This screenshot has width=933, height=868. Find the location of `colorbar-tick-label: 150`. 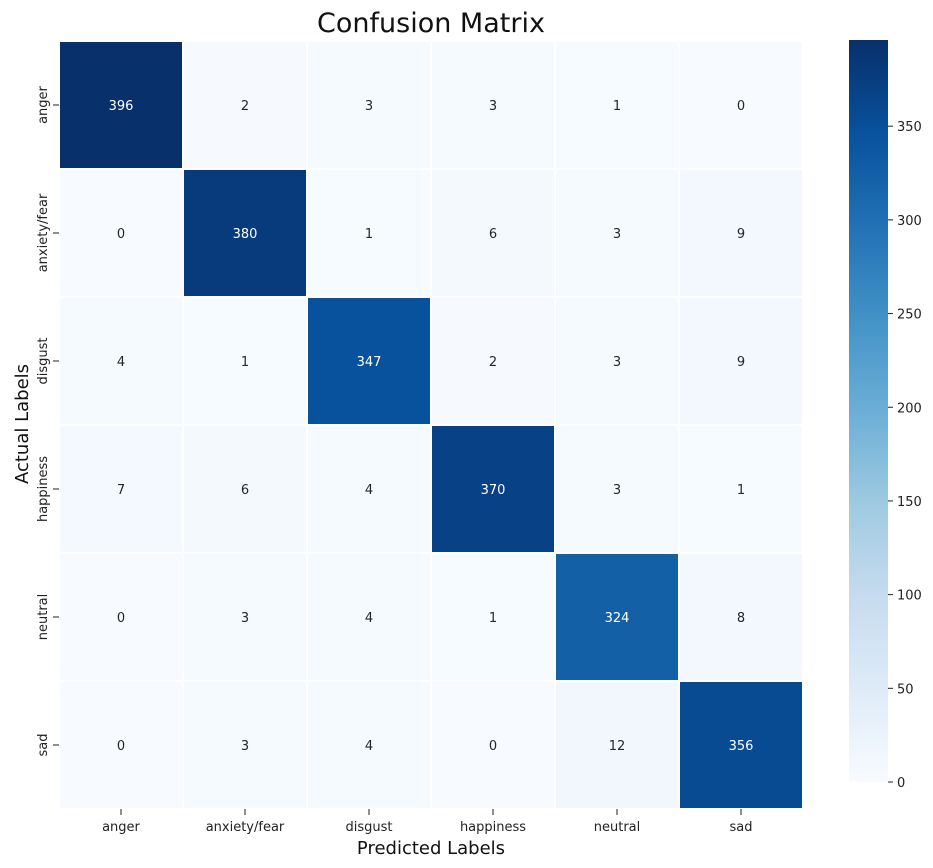

colorbar-tick-label: 150 is located at coordinates (909, 502).